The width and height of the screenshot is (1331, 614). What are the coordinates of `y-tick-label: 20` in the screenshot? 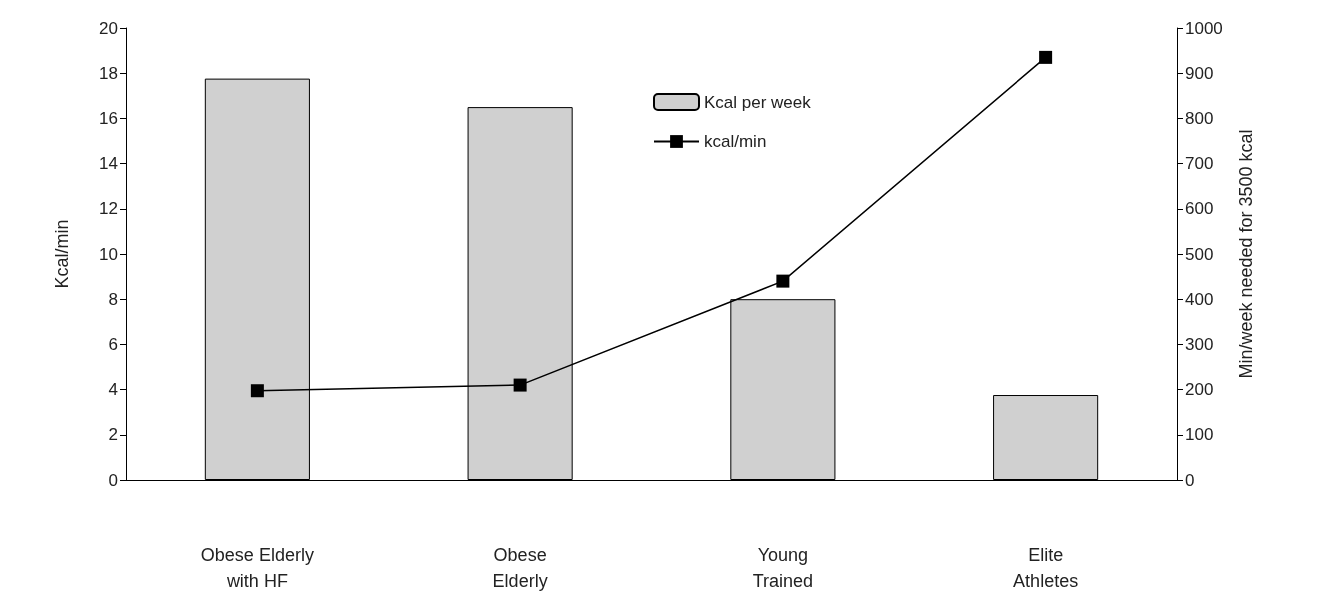 It's located at (108, 28).